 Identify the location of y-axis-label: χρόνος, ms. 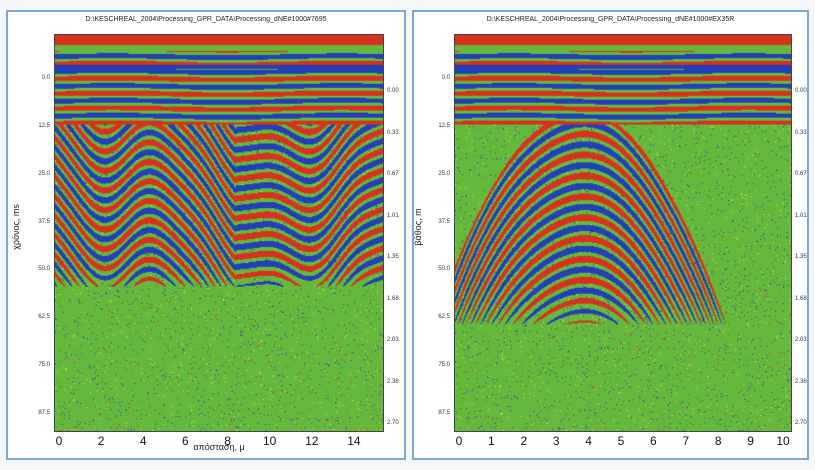
(16, 227).